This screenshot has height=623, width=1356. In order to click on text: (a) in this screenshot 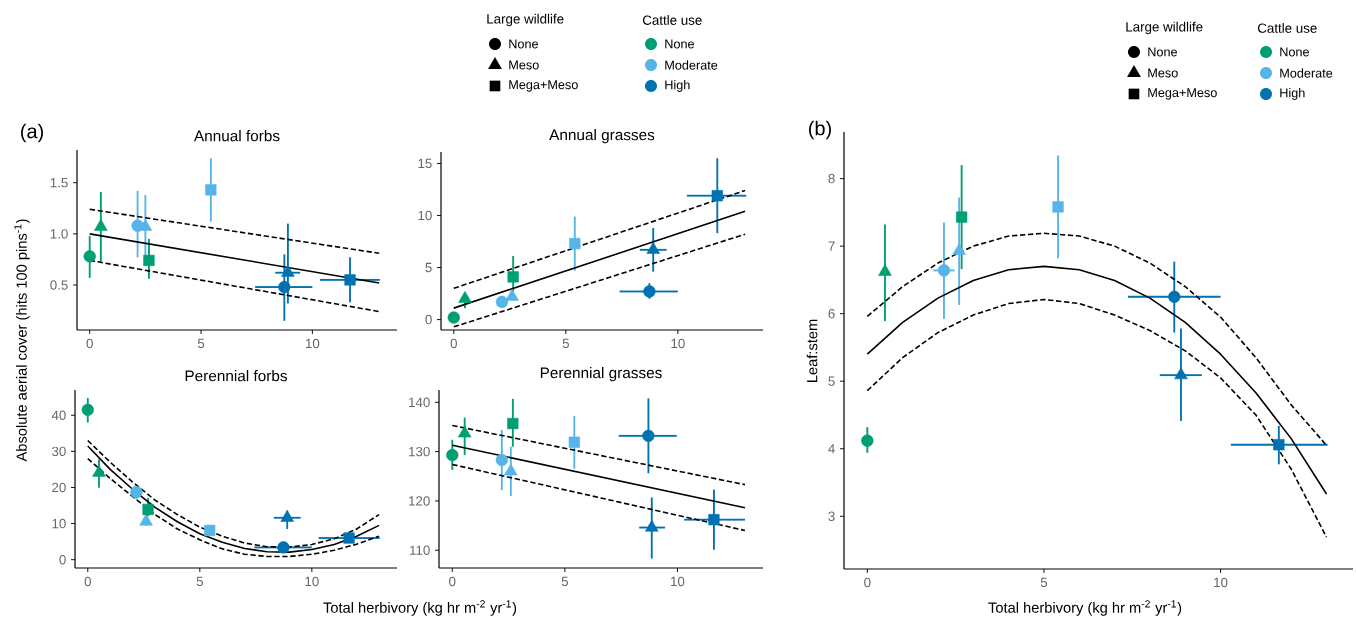, I will do `click(32, 133)`.